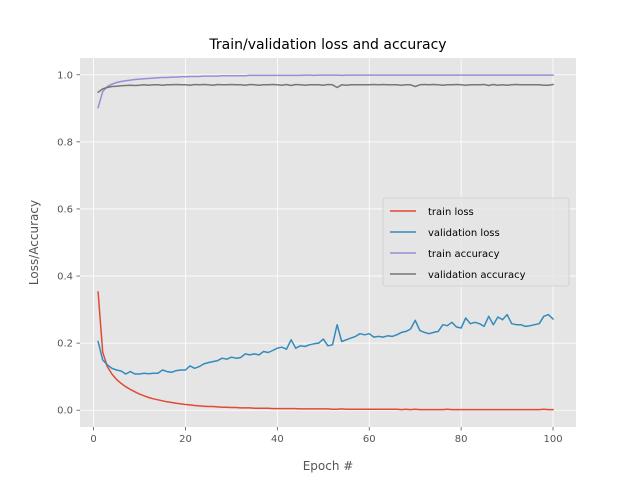  I want to click on y-tick-label: 0.4, so click(65, 277).